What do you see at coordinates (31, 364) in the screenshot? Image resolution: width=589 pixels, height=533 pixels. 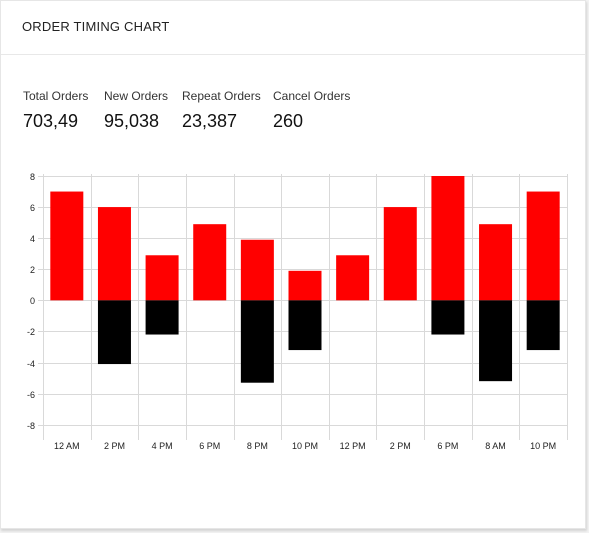 I see `y-tick-label: -4` at bounding box center [31, 364].